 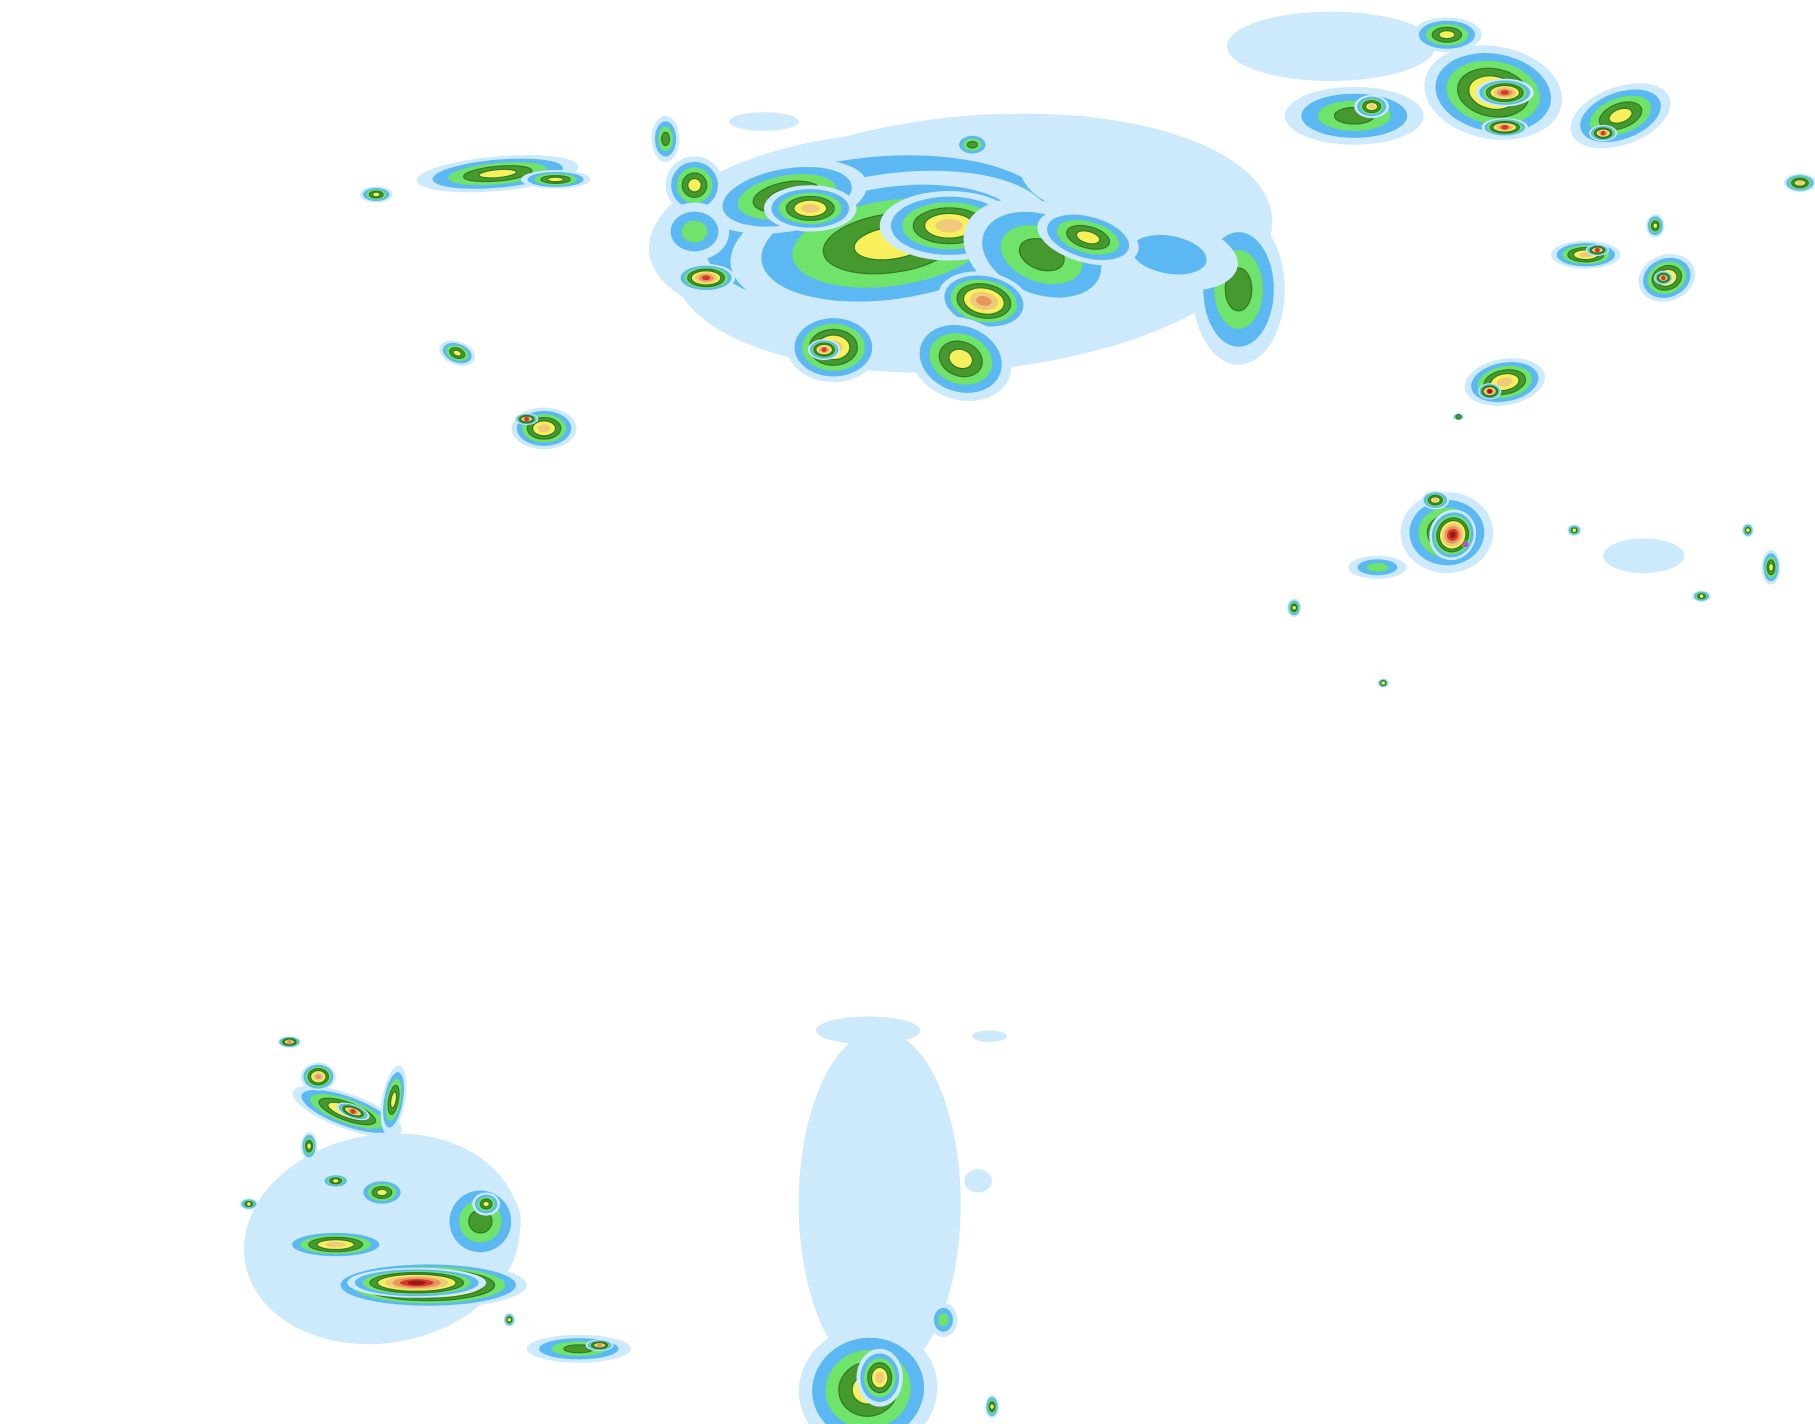 What do you see at coordinates (1465, 544) in the screenshot?
I see `precipitation-hail` at bounding box center [1465, 544].